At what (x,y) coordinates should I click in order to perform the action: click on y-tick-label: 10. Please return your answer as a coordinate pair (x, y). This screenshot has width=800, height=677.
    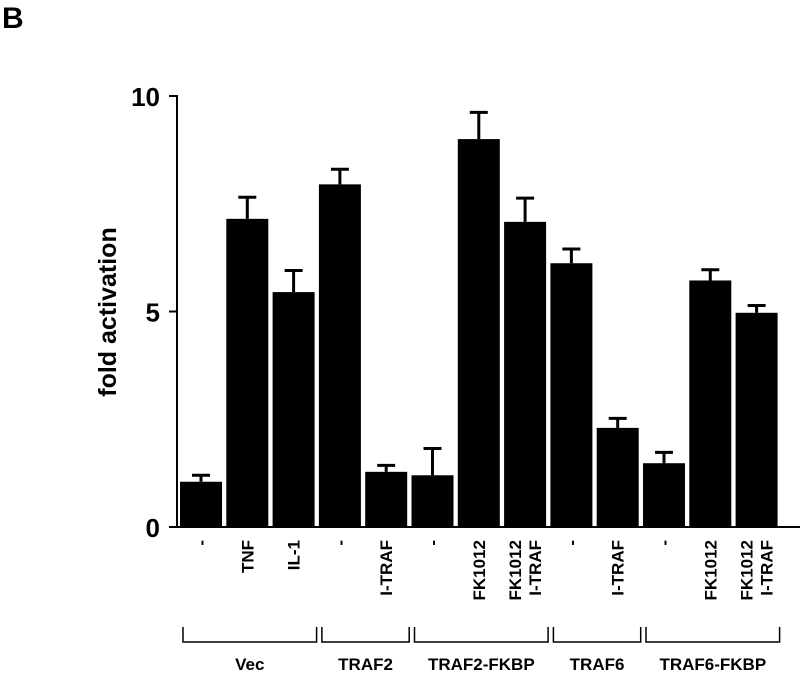
    Looking at the image, I should click on (145, 97).